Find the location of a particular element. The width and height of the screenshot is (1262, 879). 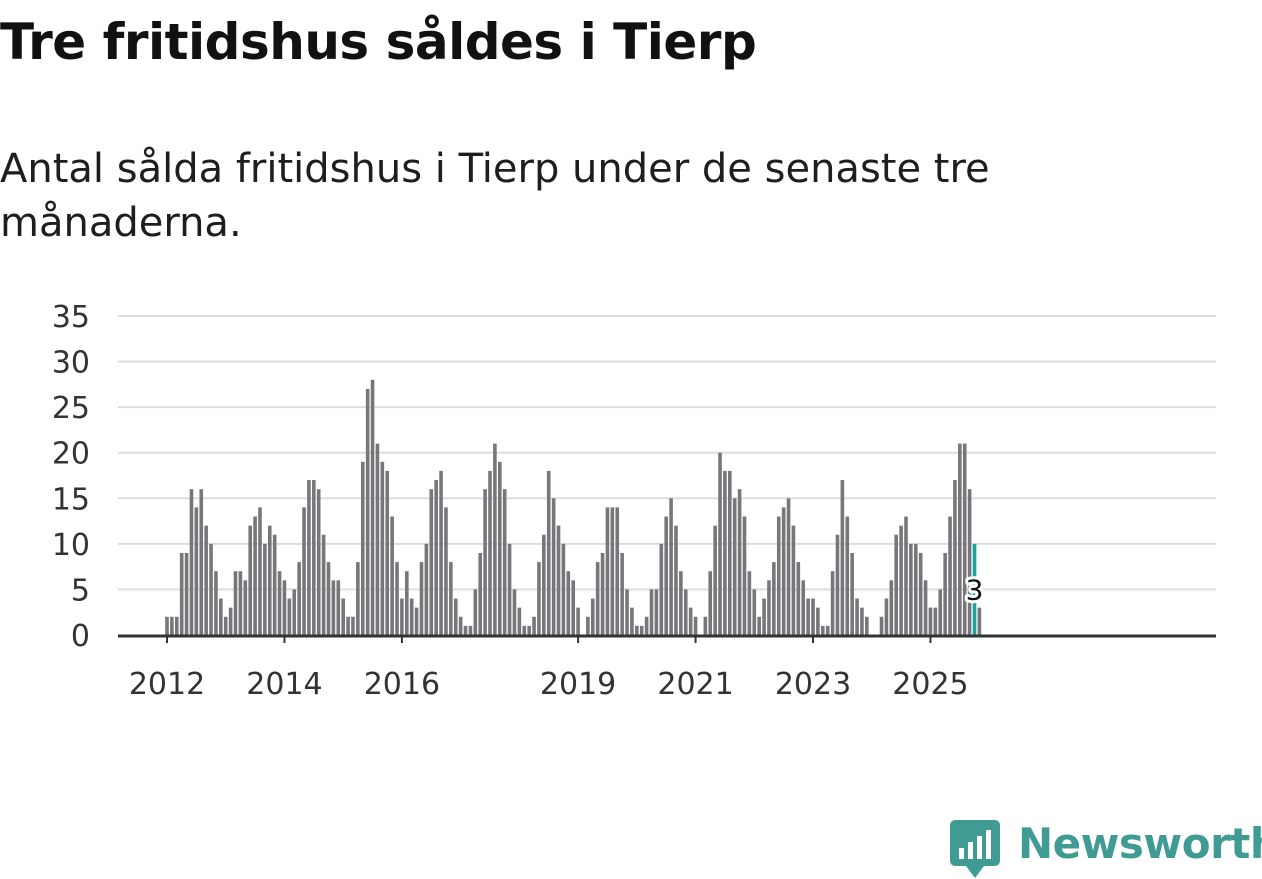

highlight-value-label: 3 is located at coordinates (975, 590).